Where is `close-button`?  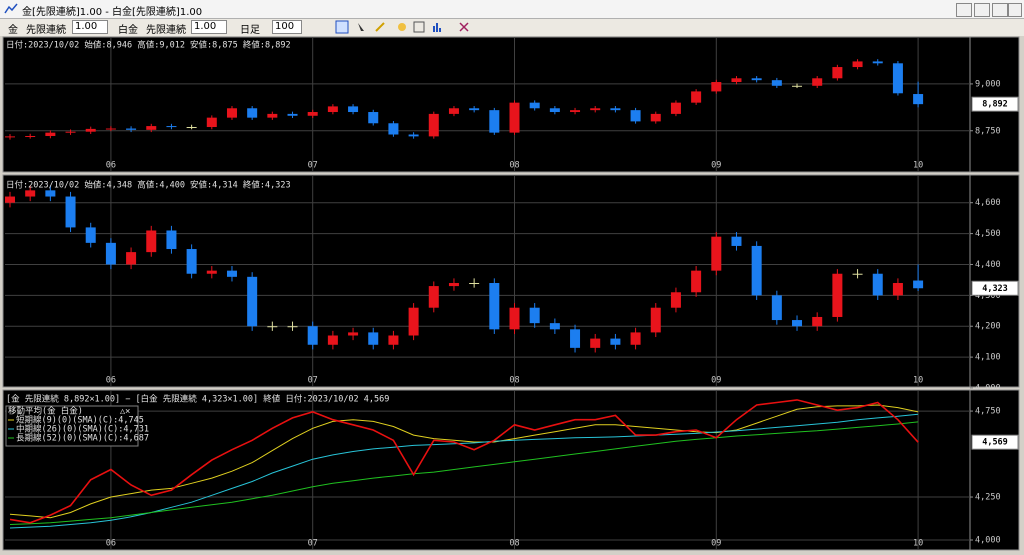
close-button is located at coordinates (1015, 10).